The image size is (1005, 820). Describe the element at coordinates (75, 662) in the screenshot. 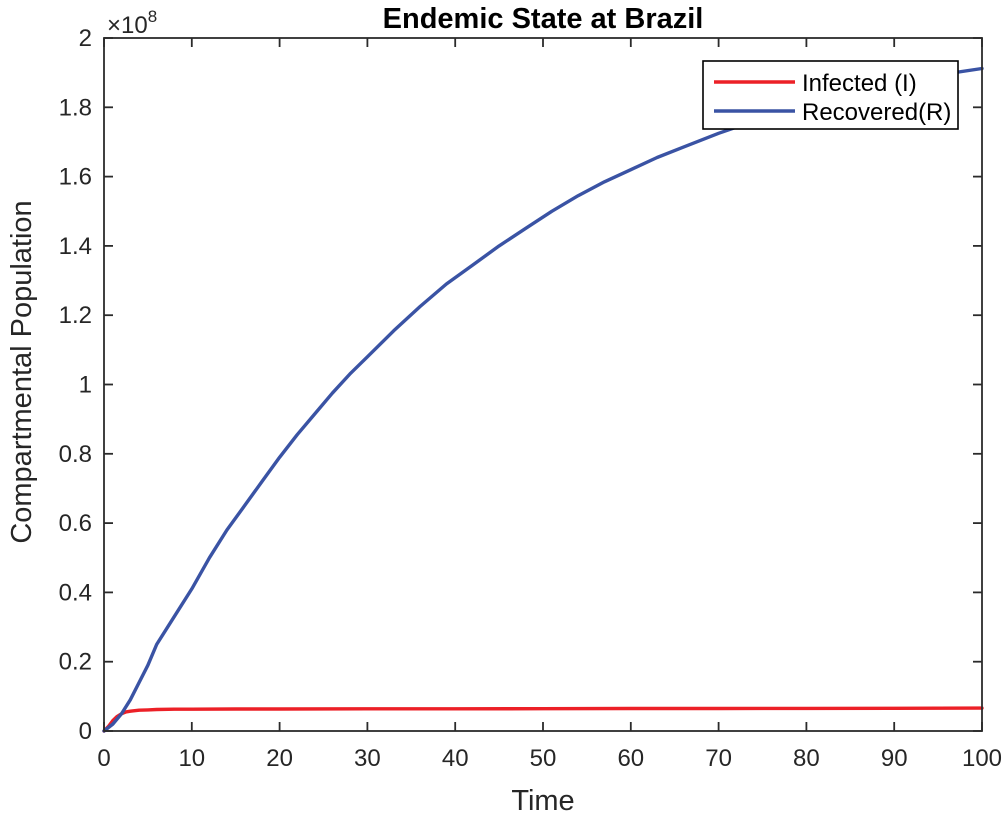

I see `y-tick-label: 0.2` at that location.